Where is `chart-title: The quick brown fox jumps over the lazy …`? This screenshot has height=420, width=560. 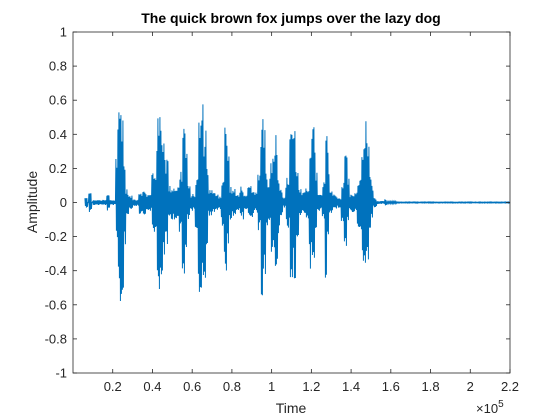 chart-title: The quick brown fox jumps over the lazy … is located at coordinates (290, 18).